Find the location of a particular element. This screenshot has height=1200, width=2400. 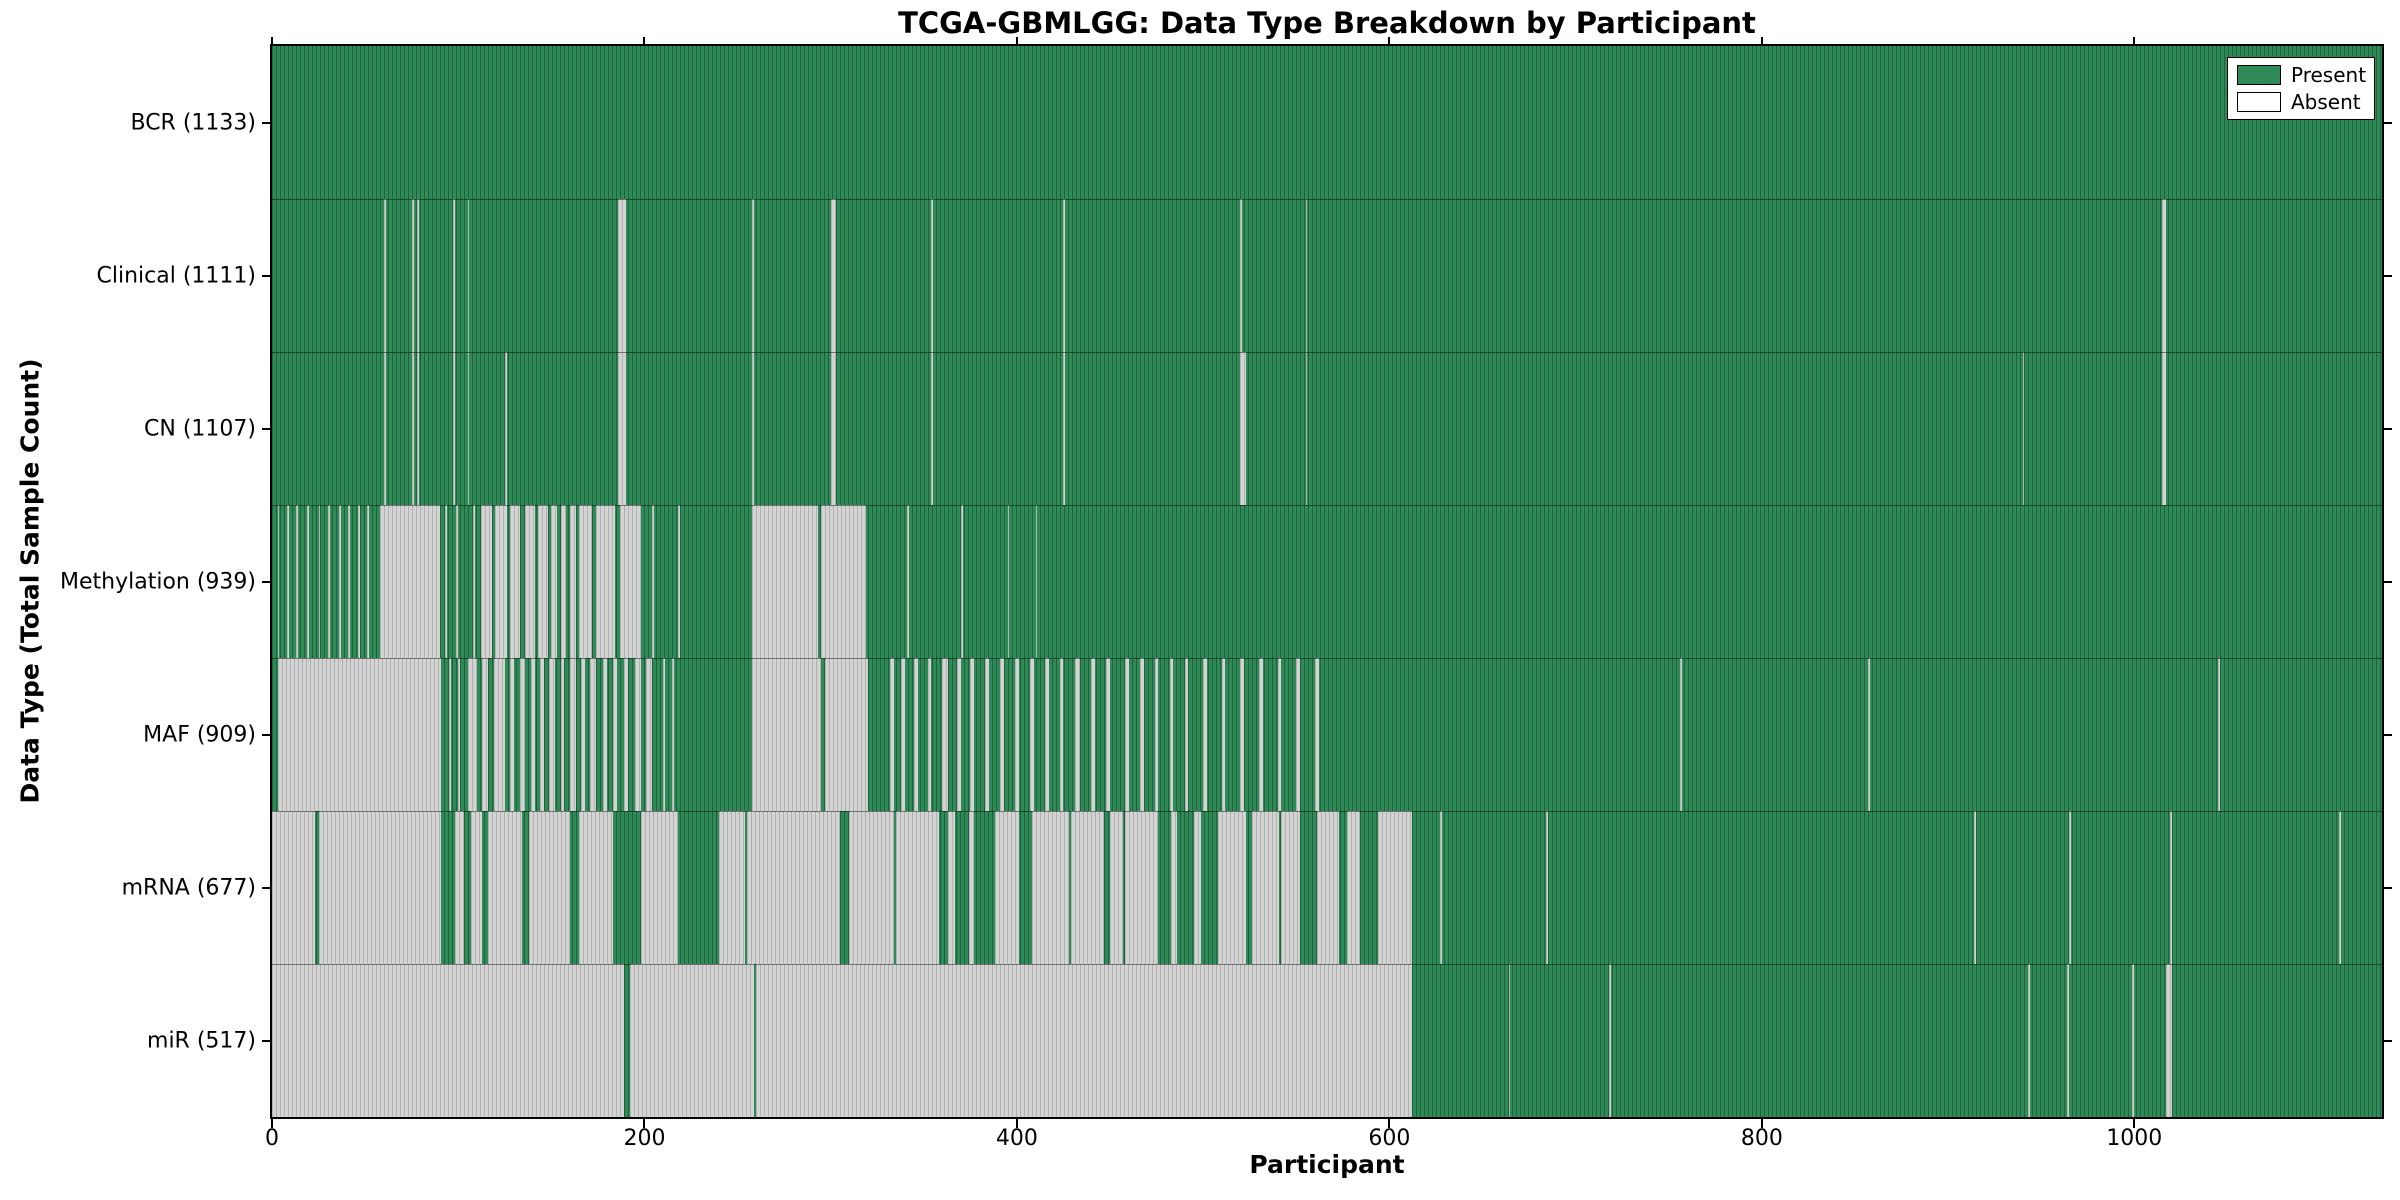

x-tick-label: 400 is located at coordinates (1016, 1138).